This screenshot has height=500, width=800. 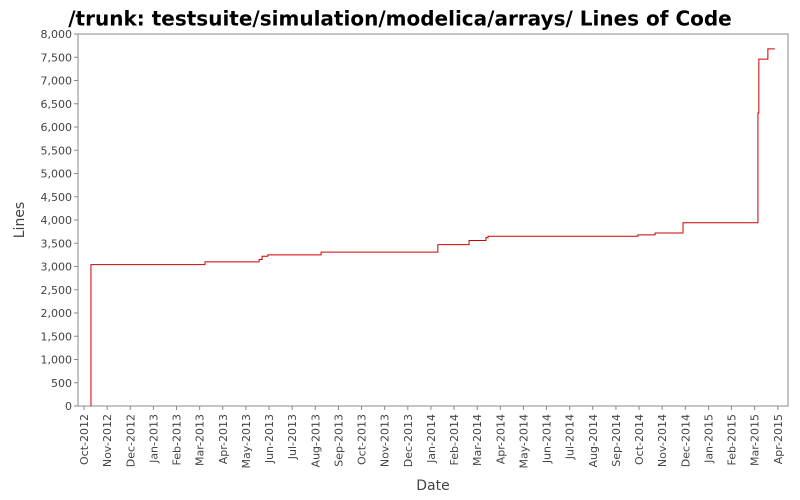 What do you see at coordinates (431, 439) in the screenshot?
I see `x-tick-label: Jan-2014` at bounding box center [431, 439].